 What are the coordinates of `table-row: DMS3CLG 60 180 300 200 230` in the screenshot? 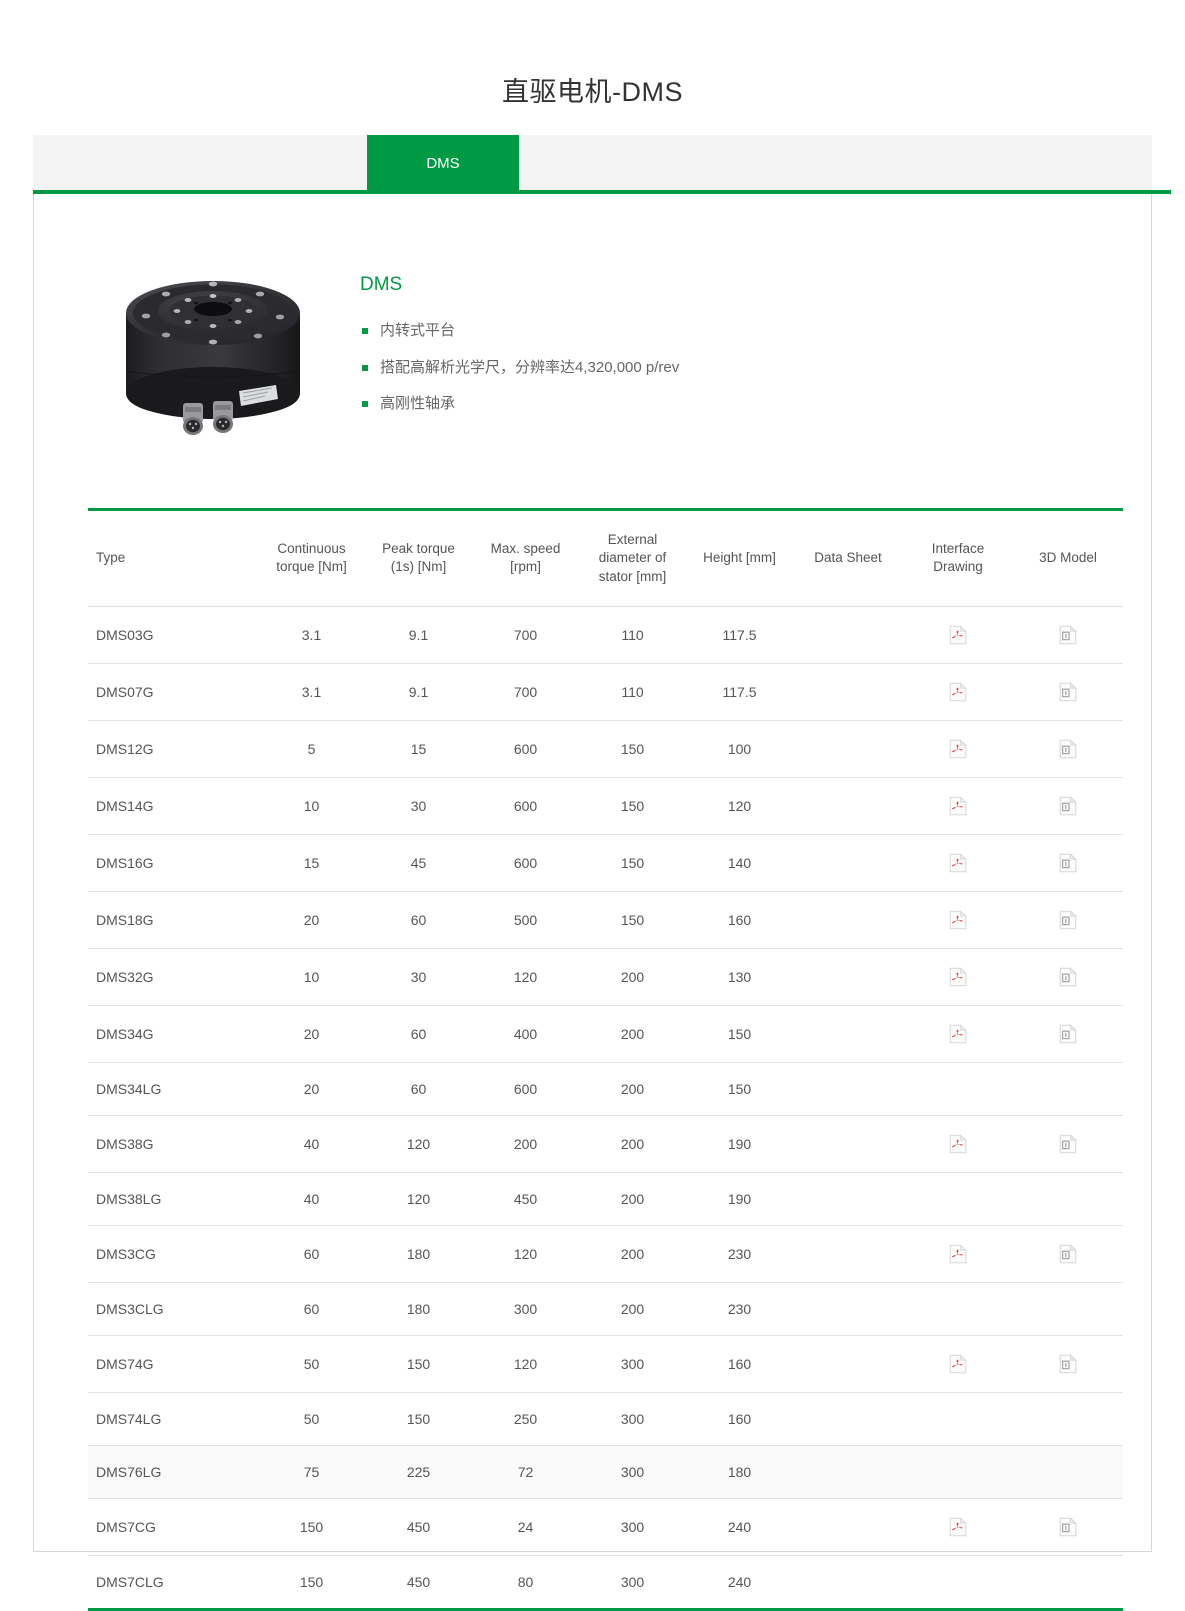 It's located at (605, 1309).